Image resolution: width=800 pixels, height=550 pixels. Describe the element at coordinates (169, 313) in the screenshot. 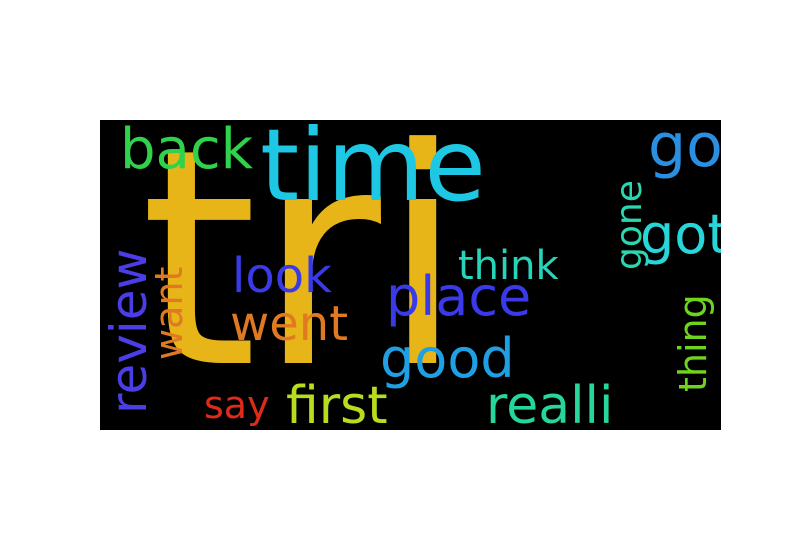

I see `word-want: want` at that location.